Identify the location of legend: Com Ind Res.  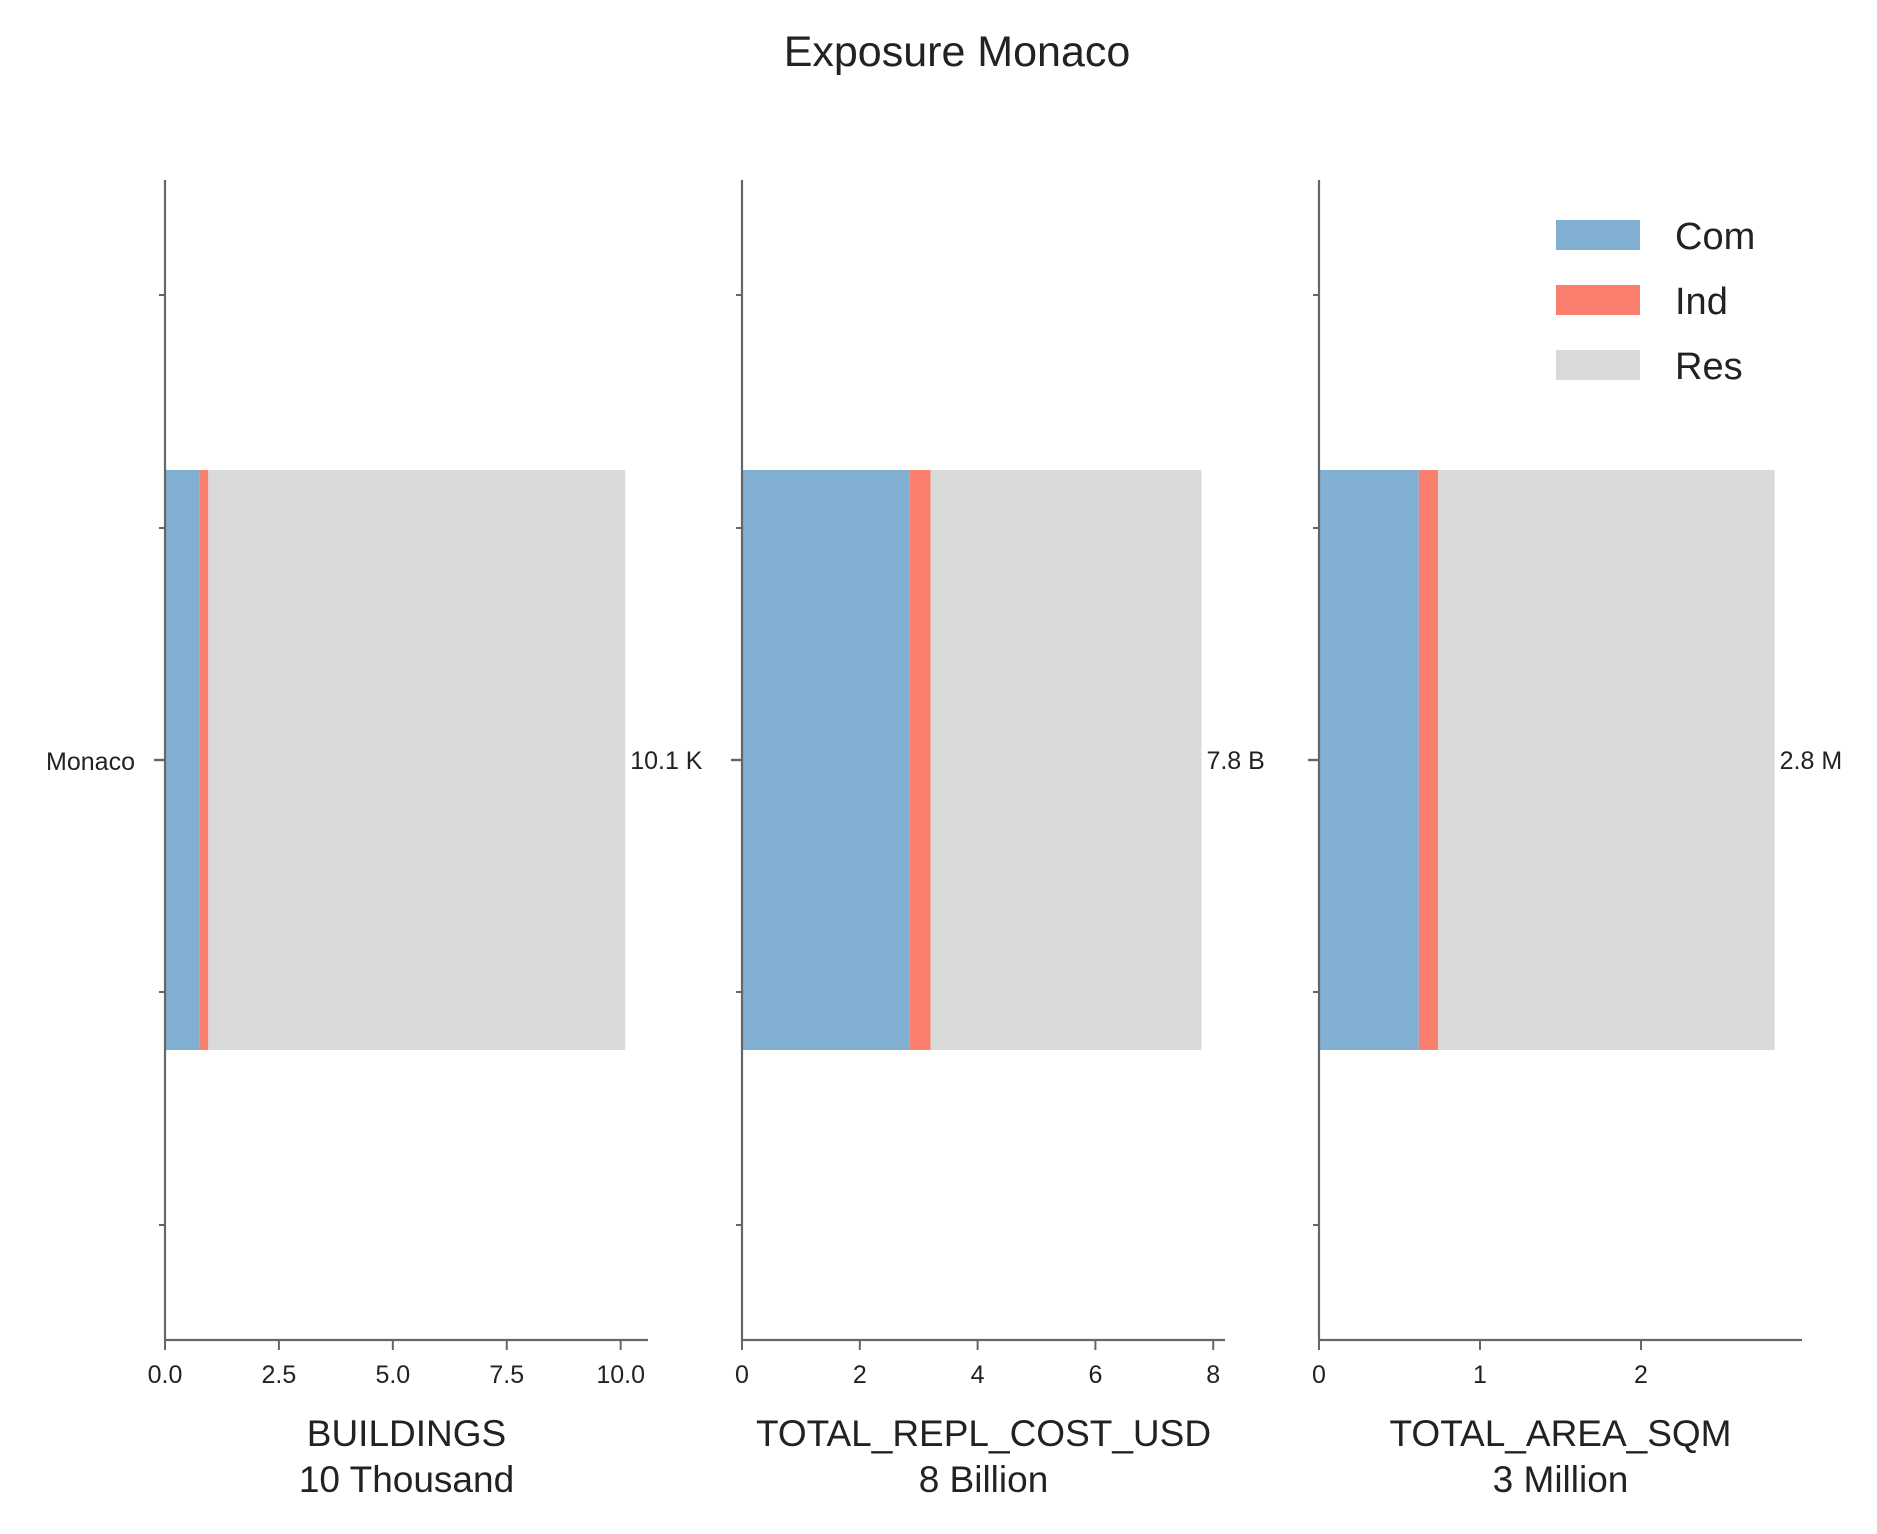
(1655, 302).